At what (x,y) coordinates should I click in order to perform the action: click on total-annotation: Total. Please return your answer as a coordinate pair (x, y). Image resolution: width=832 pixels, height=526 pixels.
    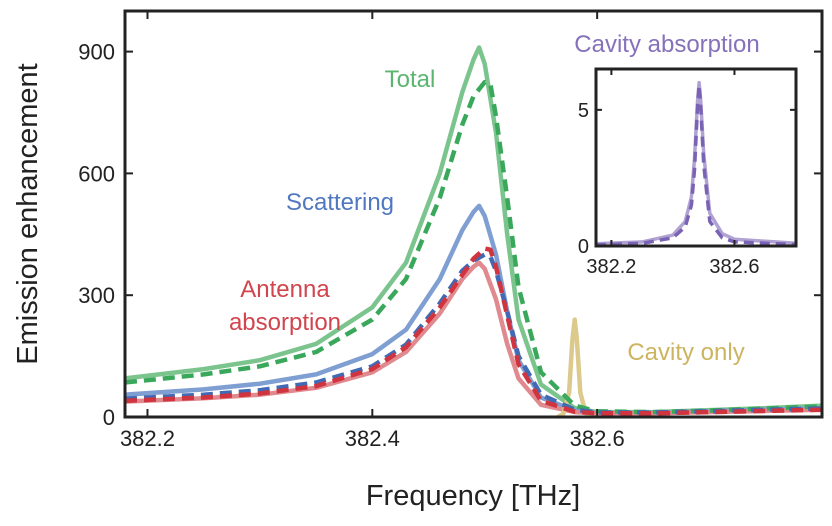
    Looking at the image, I should click on (410, 79).